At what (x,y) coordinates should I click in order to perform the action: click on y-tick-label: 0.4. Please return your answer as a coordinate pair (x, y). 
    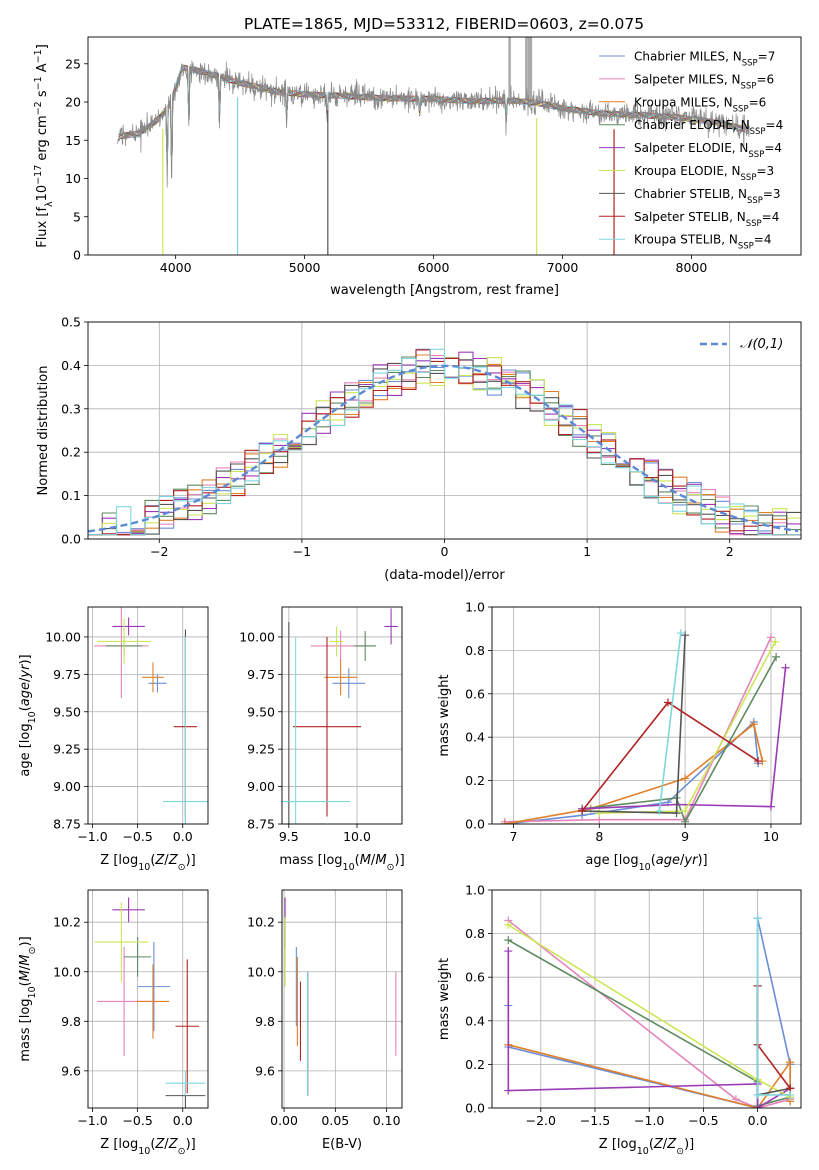
    Looking at the image, I should click on (71, 365).